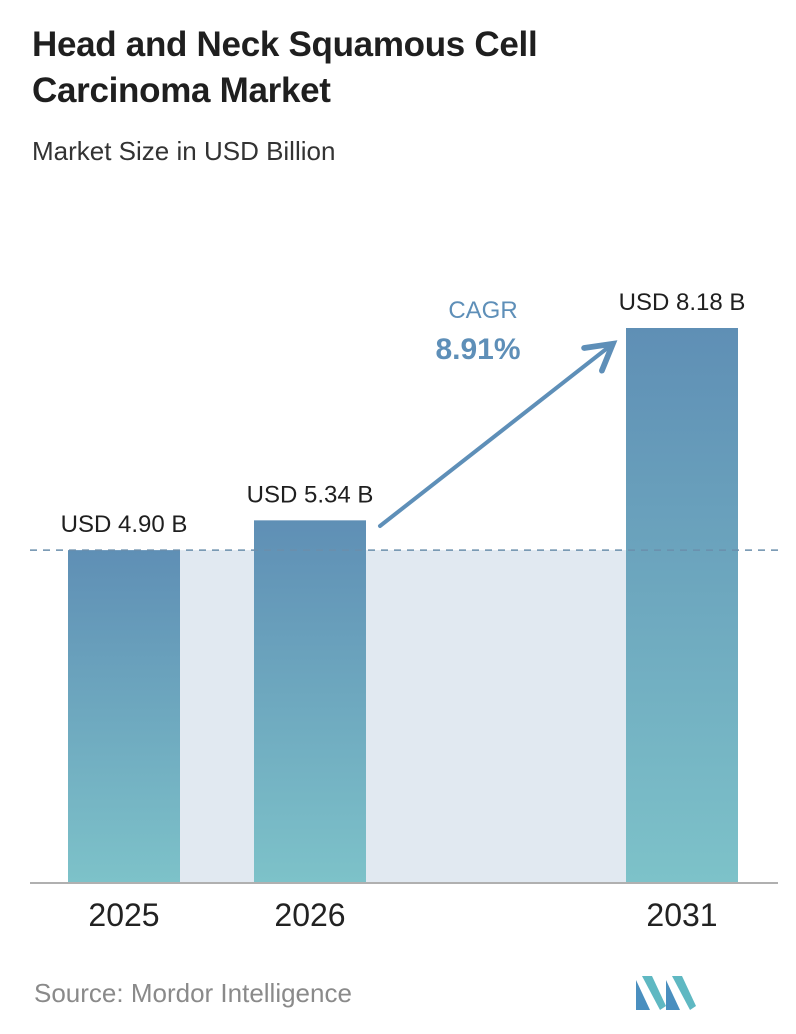 The height and width of the screenshot is (1034, 796). What do you see at coordinates (310, 701) in the screenshot?
I see `bar-2026` at bounding box center [310, 701].